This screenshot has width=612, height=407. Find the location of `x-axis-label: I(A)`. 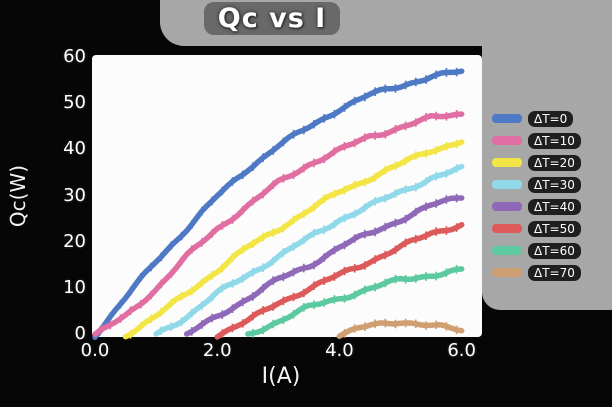

x-axis-label: I(A) is located at coordinates (281, 376).